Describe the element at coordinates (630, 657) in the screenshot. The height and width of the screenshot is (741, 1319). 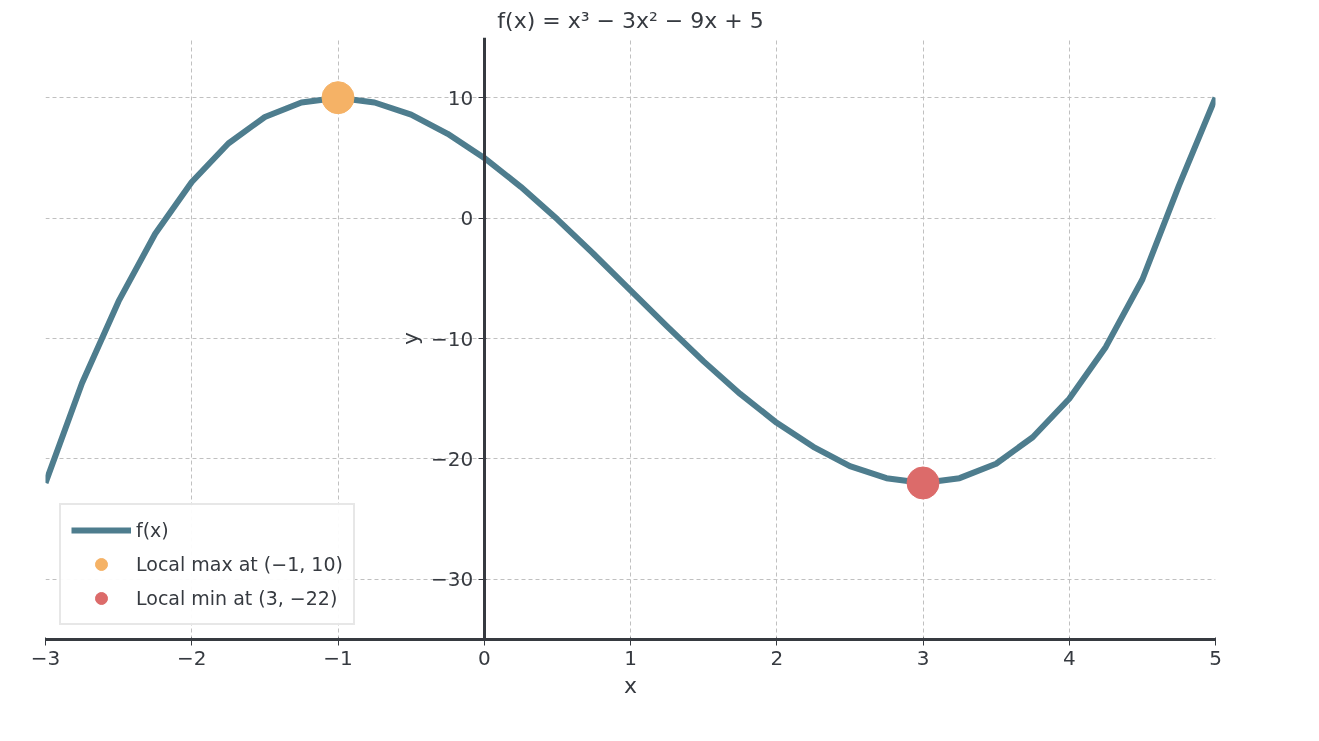
I see `x-tick-label: 1` at that location.